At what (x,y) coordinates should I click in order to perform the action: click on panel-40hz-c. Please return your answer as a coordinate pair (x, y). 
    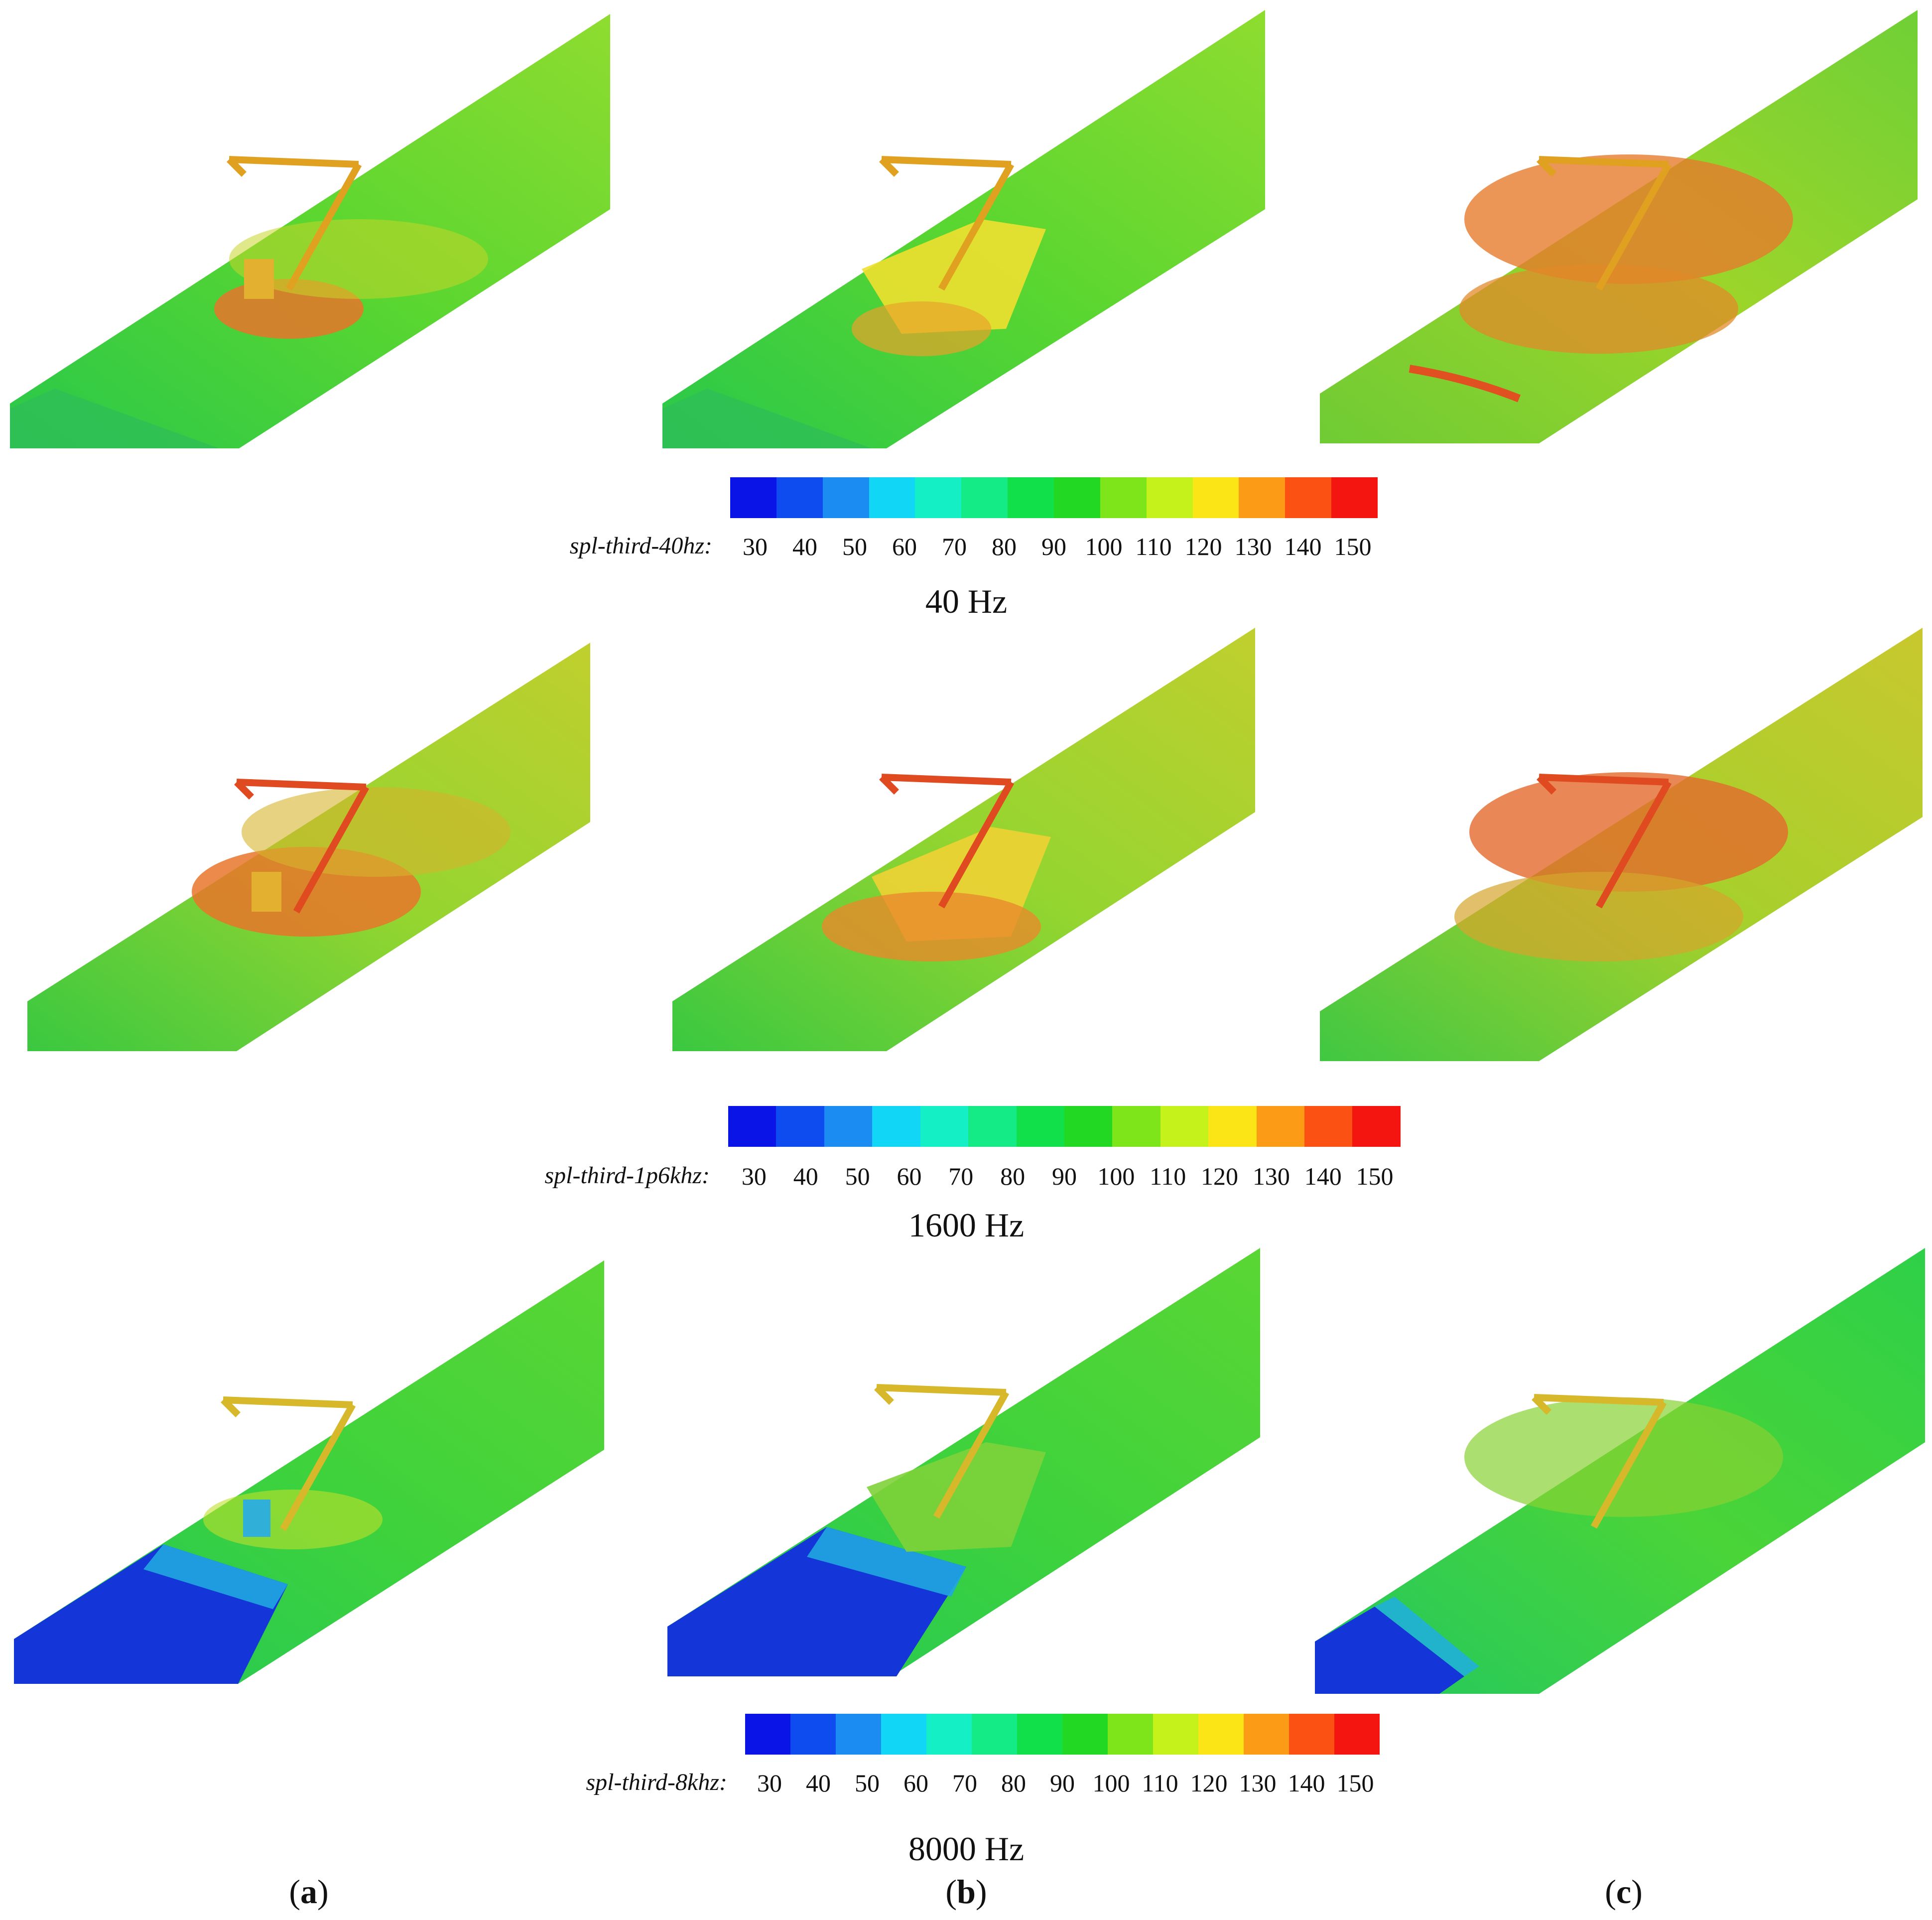
    Looking at the image, I should click on (1624, 229).